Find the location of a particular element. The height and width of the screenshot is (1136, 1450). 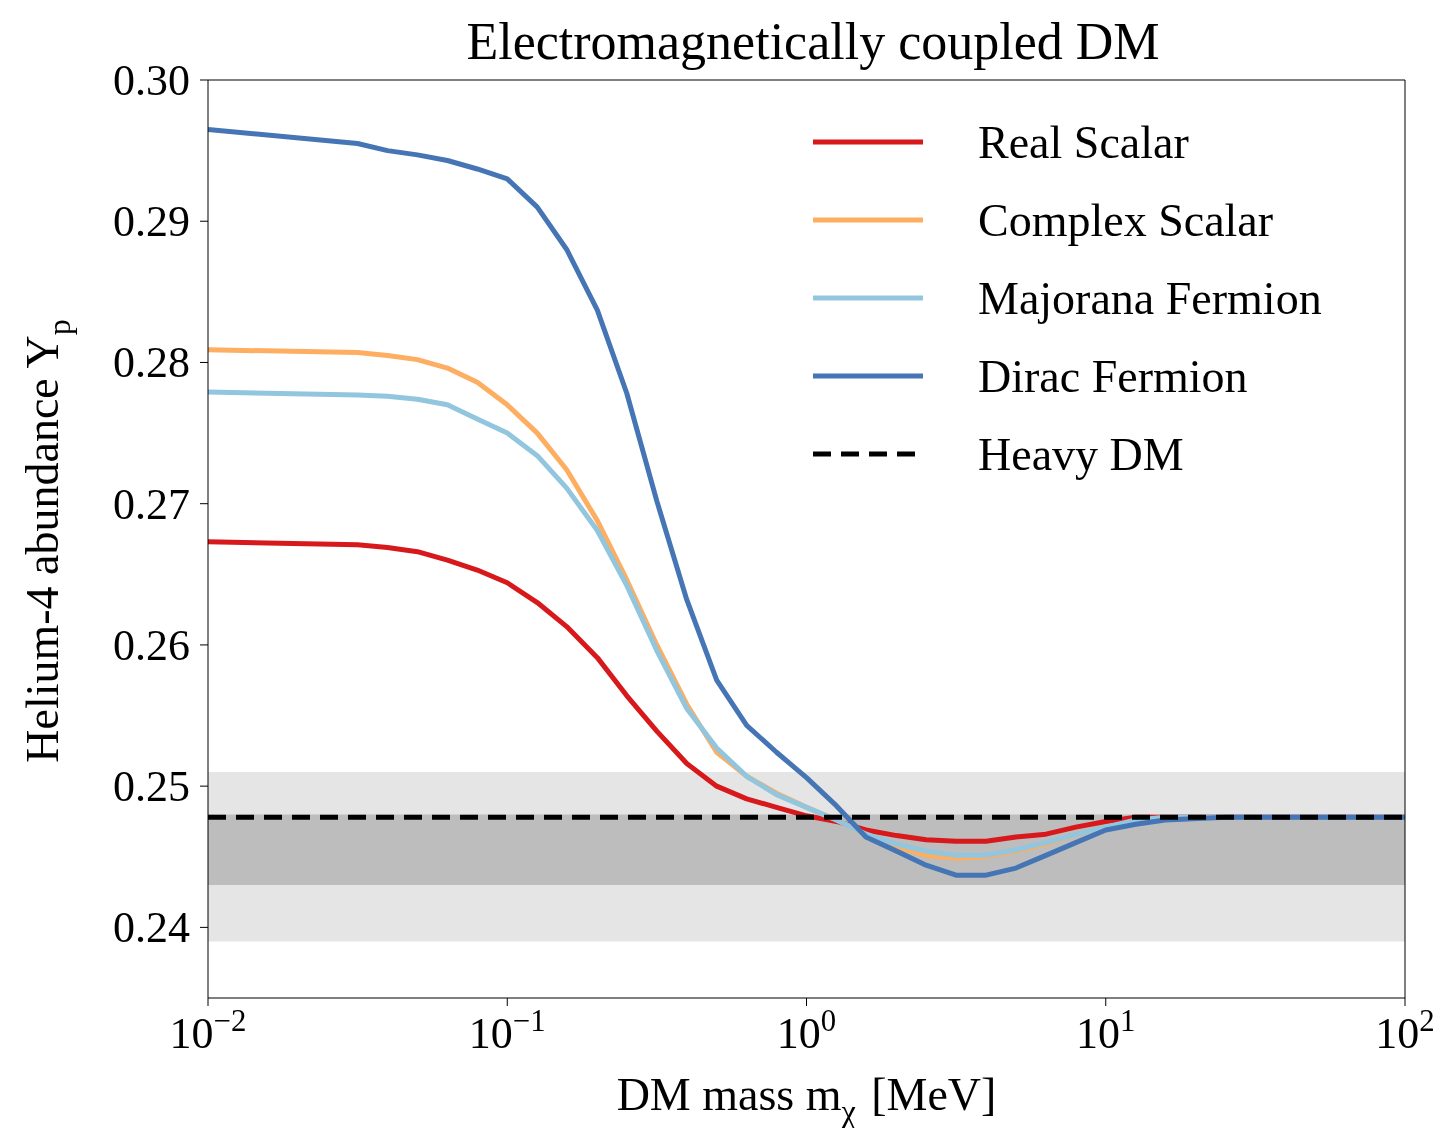

x-tick-label: 10$^{1}$ is located at coordinates (1106, 1031).